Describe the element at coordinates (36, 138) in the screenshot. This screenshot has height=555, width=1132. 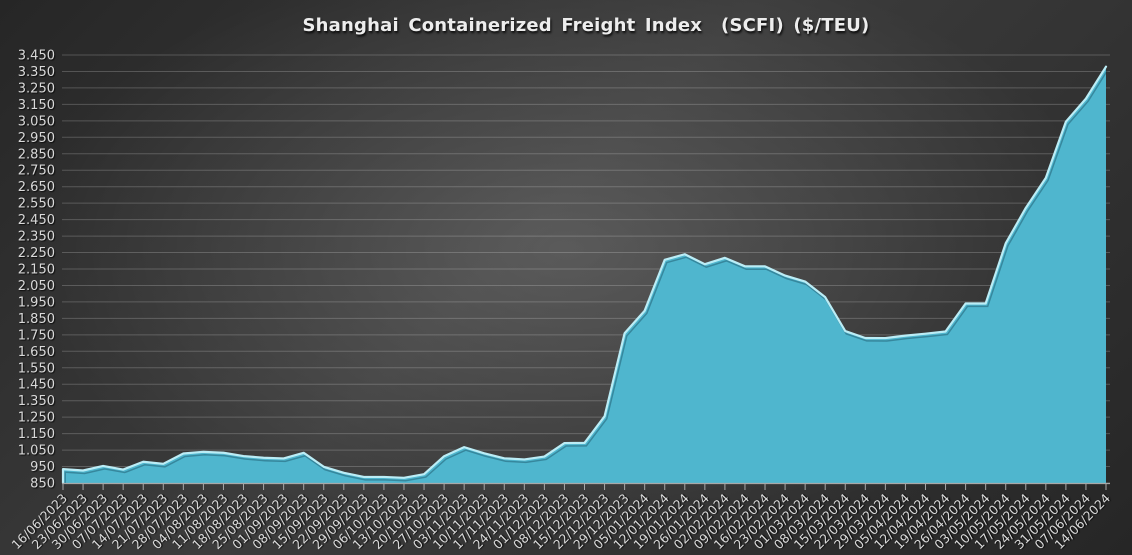
I see `y-tick-label: 2.950` at that location.